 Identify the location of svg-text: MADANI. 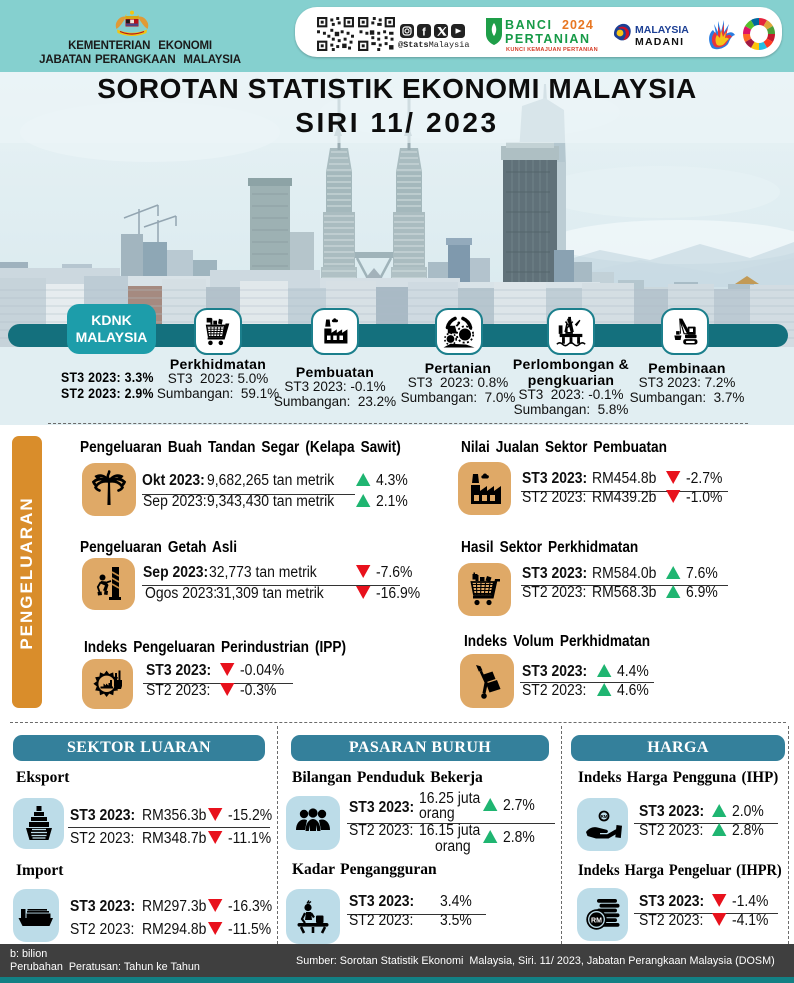
(659, 42).